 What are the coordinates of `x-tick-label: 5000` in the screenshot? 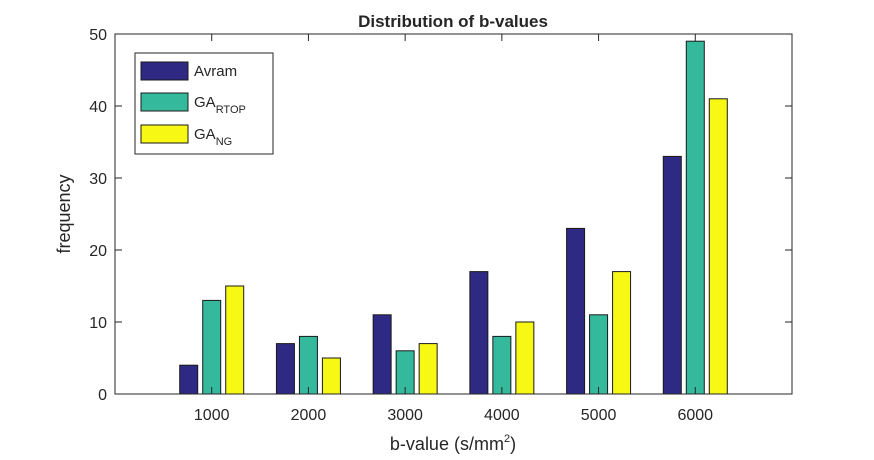 It's located at (599, 415).